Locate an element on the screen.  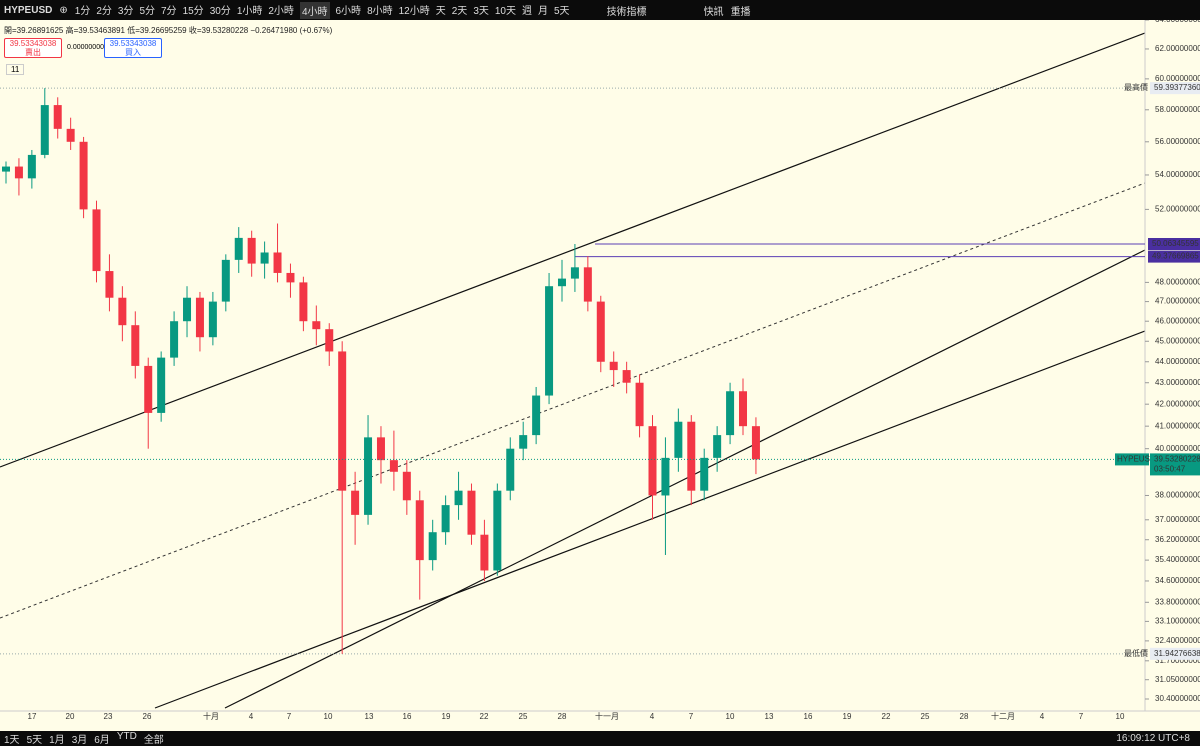
replay: 重播 is located at coordinates (740, 12).